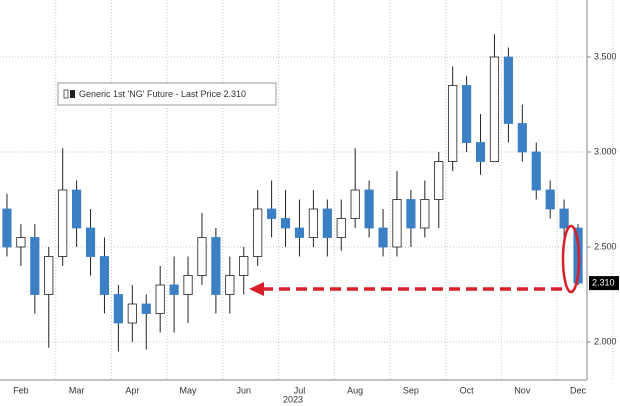 The width and height of the screenshot is (620, 406). What do you see at coordinates (72, 94) in the screenshot?
I see `legend-icon-down` at bounding box center [72, 94].